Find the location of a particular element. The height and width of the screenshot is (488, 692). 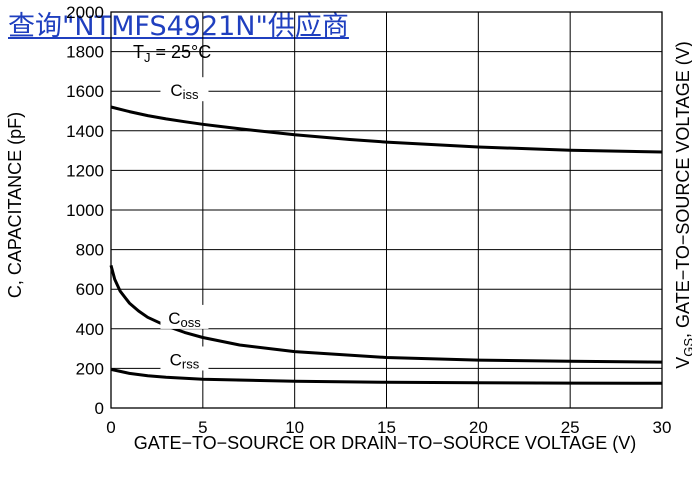

y-tick-label: 0 is located at coordinates (99, 408).